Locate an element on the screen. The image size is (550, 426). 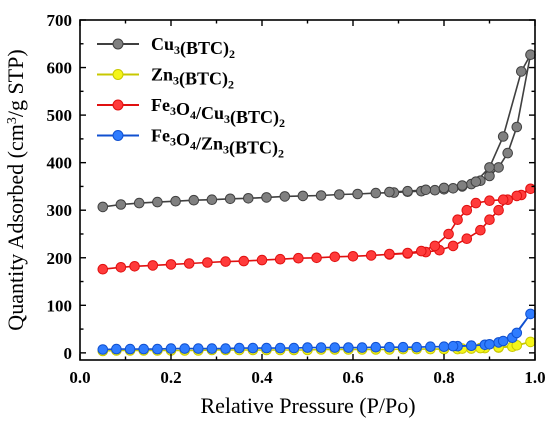
x-tick-label: 0.0 is located at coordinates (79, 377).